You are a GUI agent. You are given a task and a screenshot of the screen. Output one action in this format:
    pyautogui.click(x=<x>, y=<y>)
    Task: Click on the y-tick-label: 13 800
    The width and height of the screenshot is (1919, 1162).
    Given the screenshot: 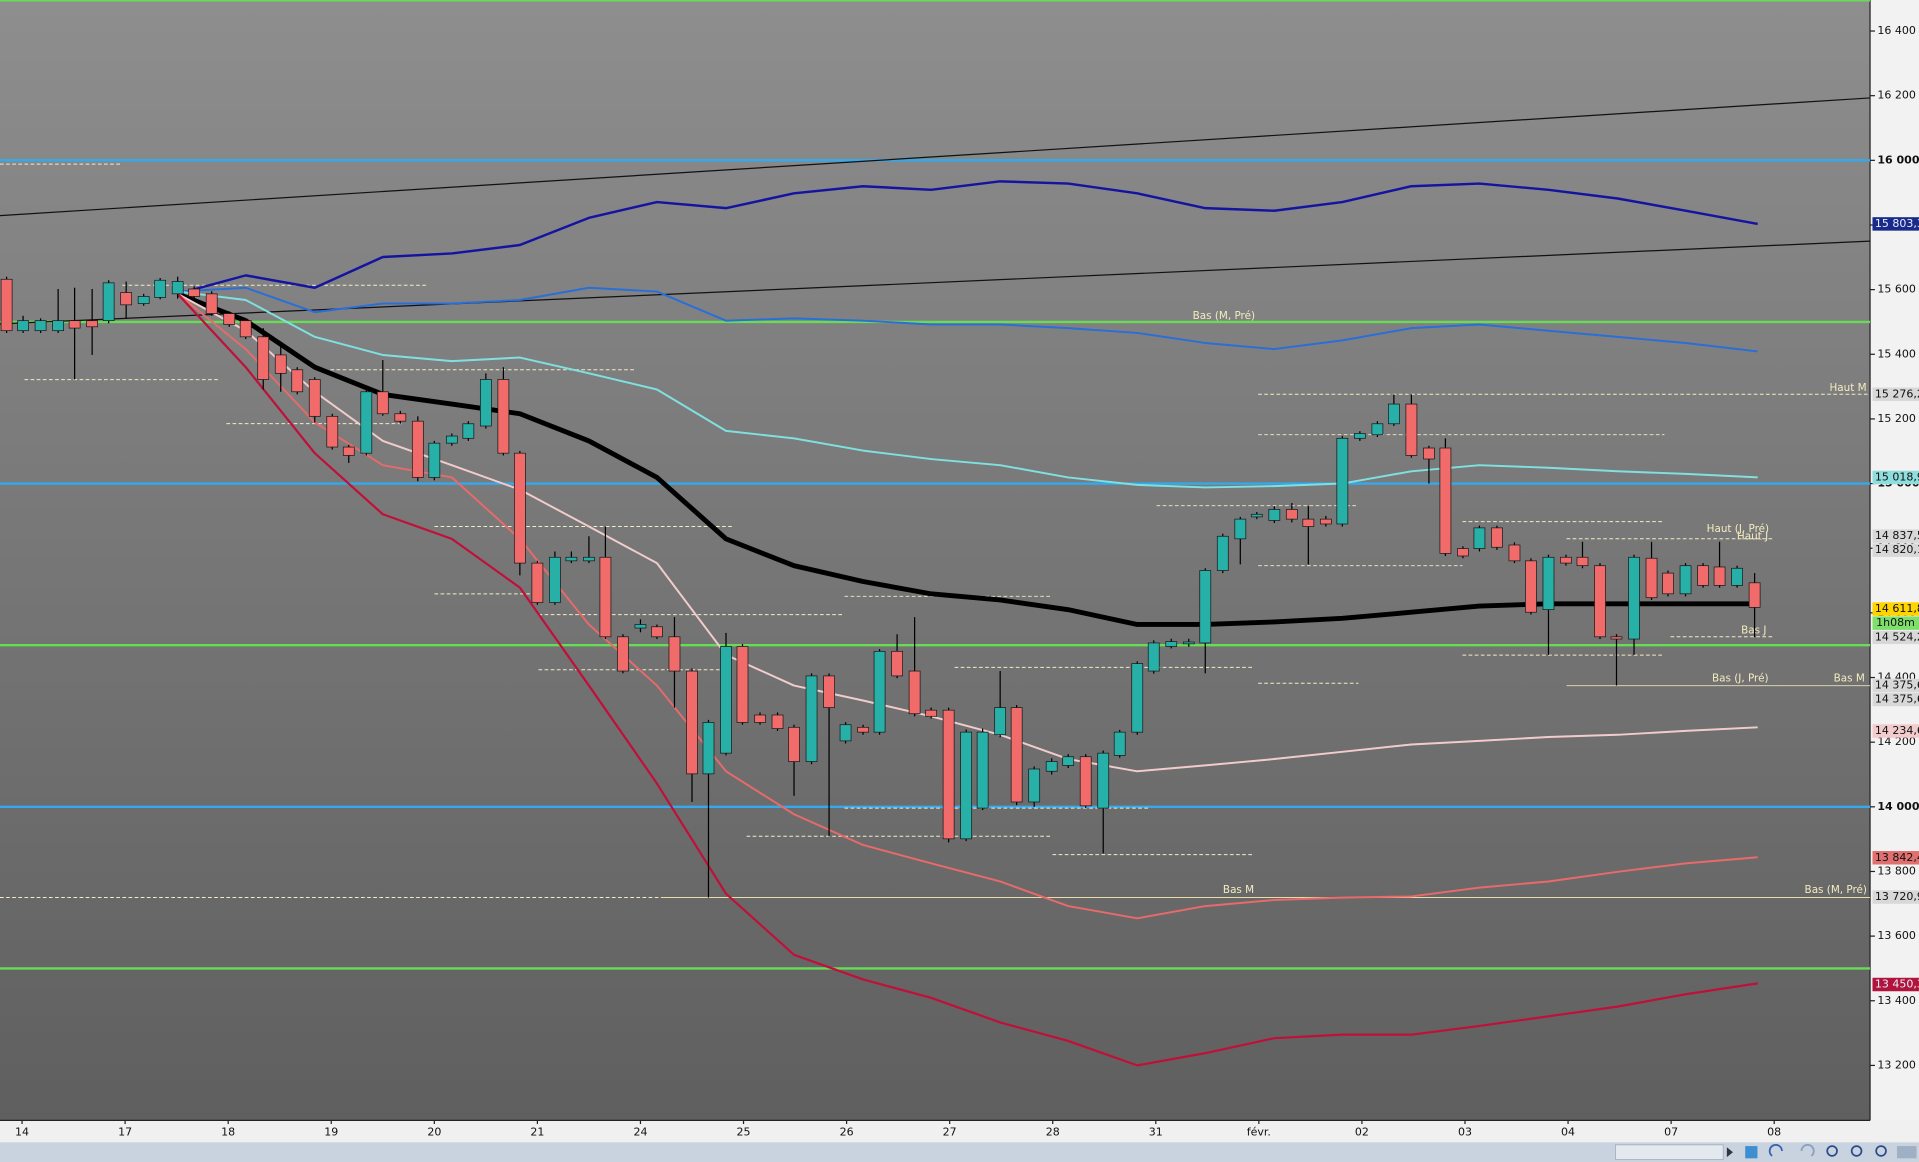 What is the action you would take?
    pyautogui.click(x=1896, y=870)
    